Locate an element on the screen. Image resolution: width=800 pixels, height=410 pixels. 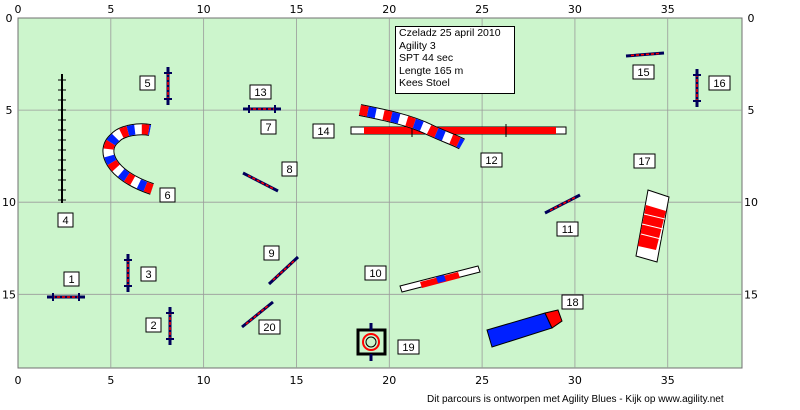
number-box-8: 8 is located at coordinates (289, 169).